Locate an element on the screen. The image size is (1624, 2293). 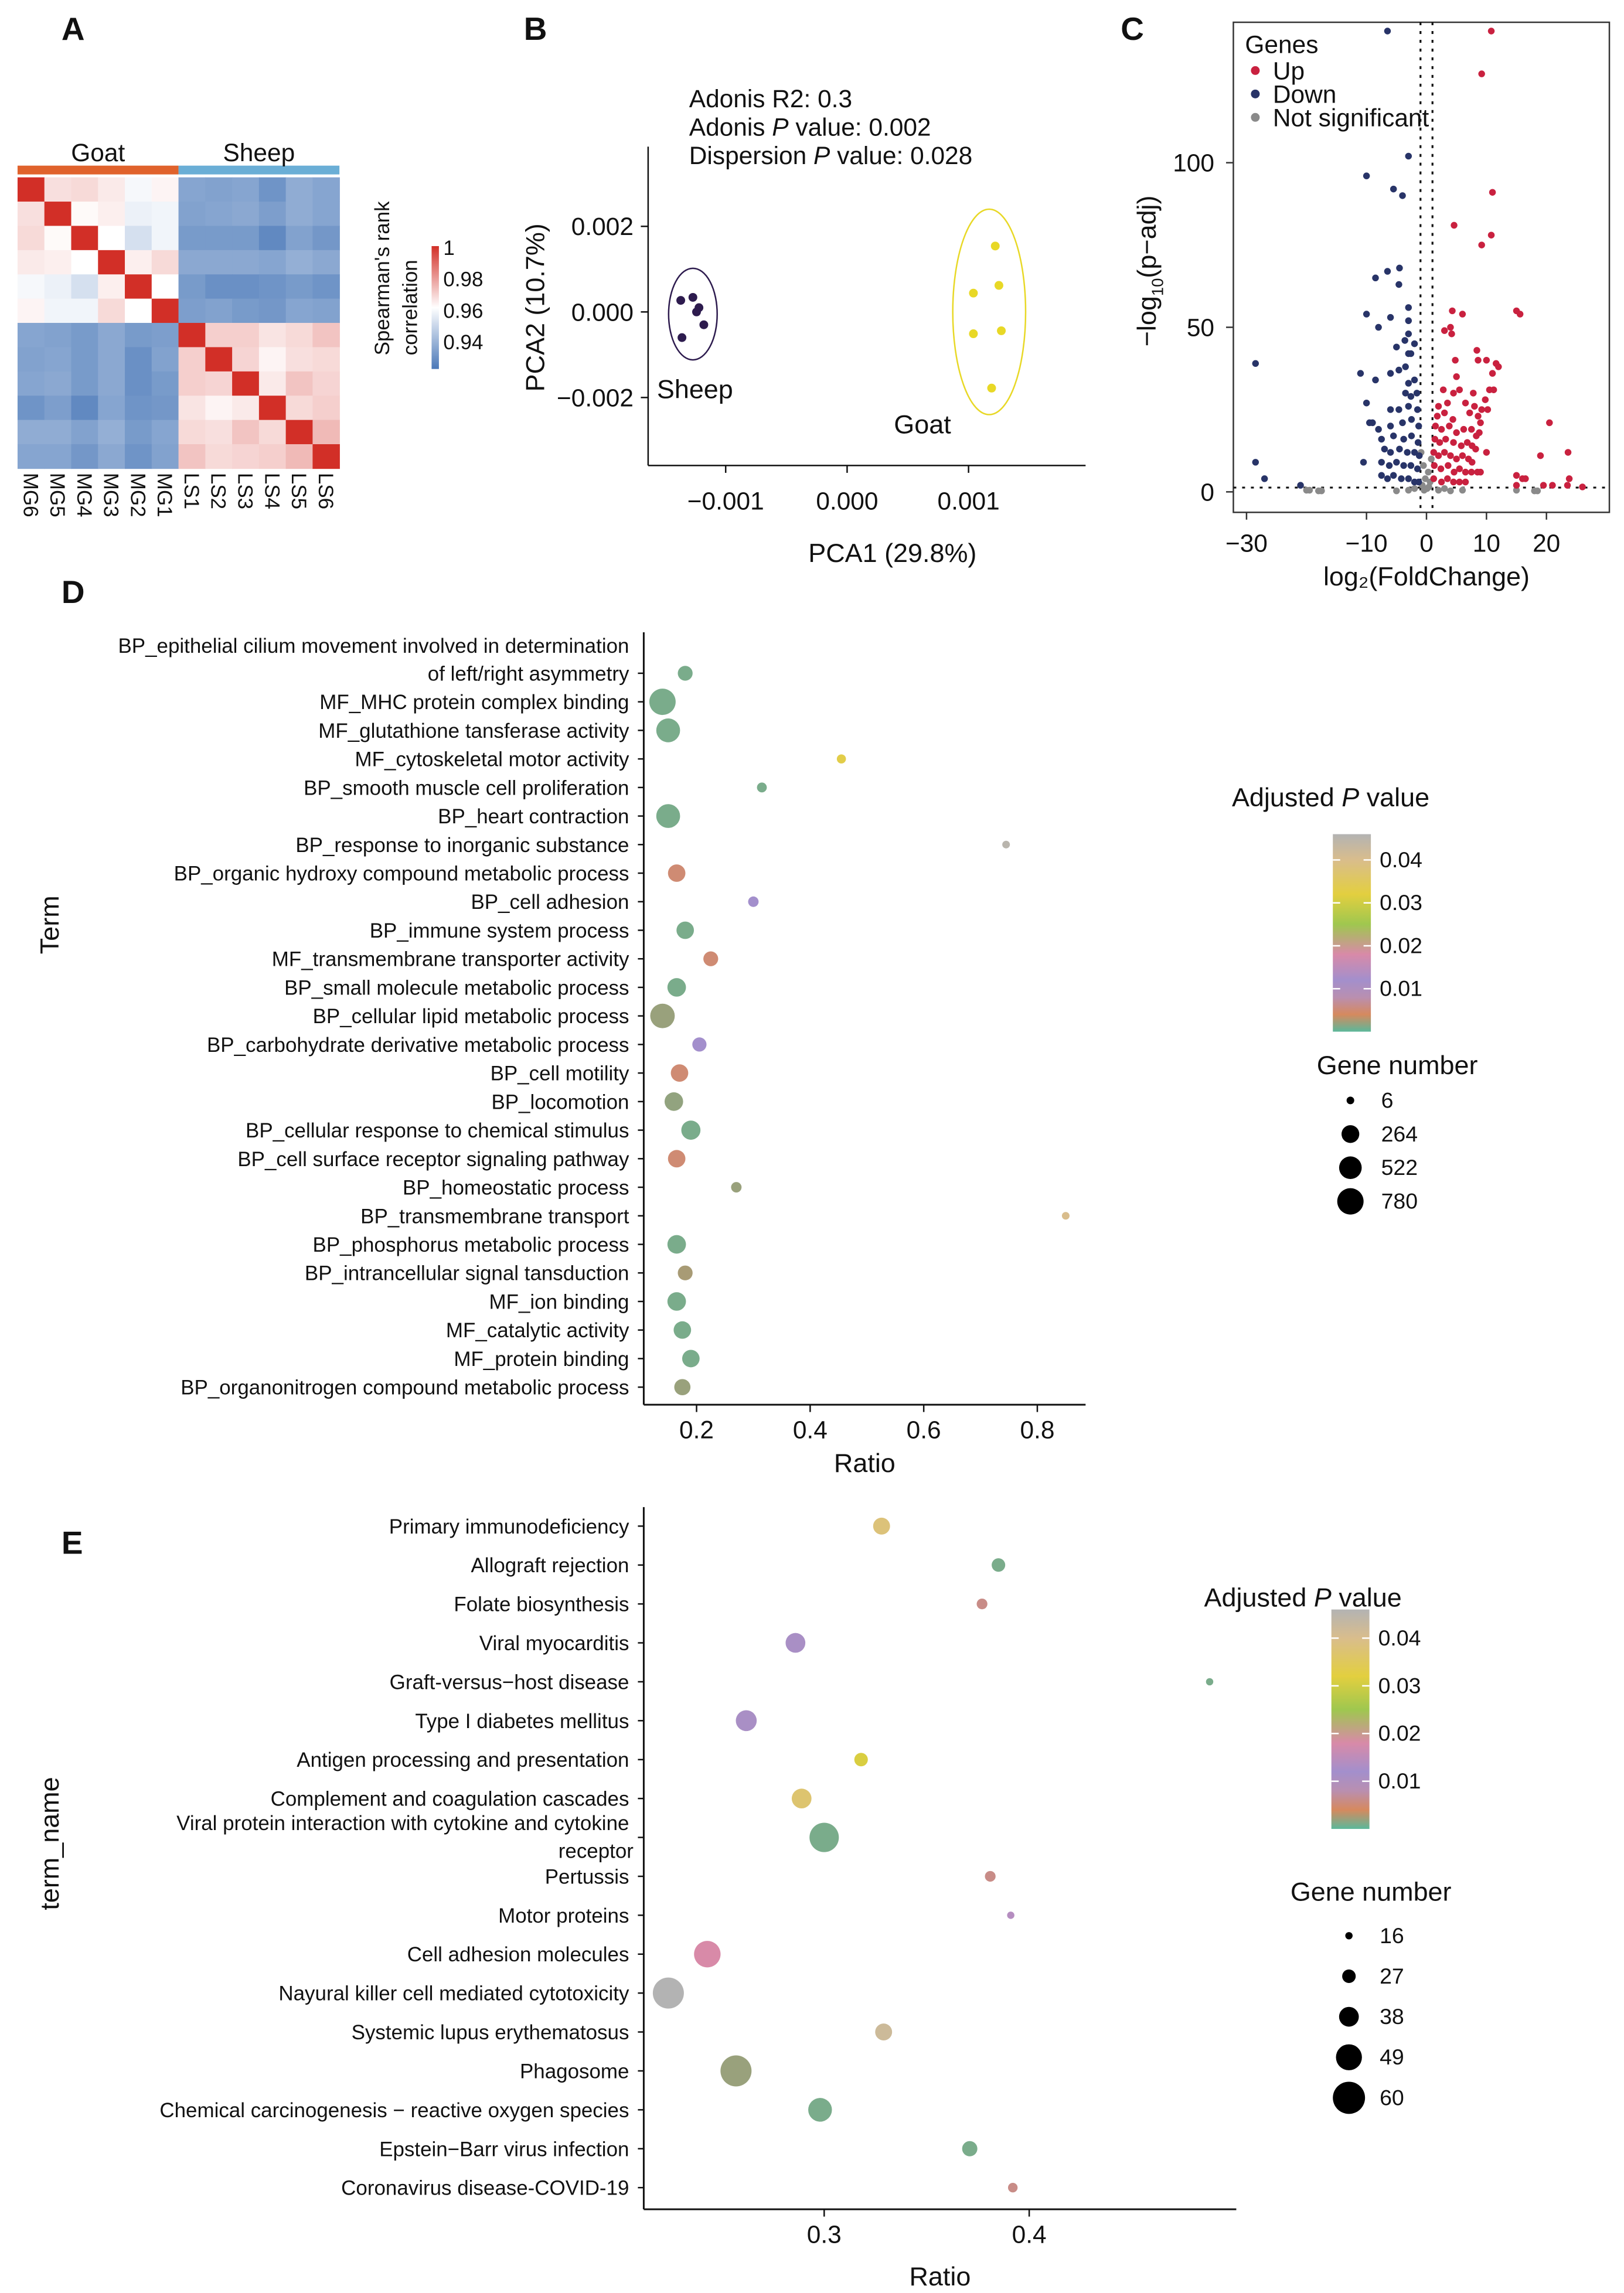
term-label: BP_homeostatic process is located at coordinates (516, 1188).